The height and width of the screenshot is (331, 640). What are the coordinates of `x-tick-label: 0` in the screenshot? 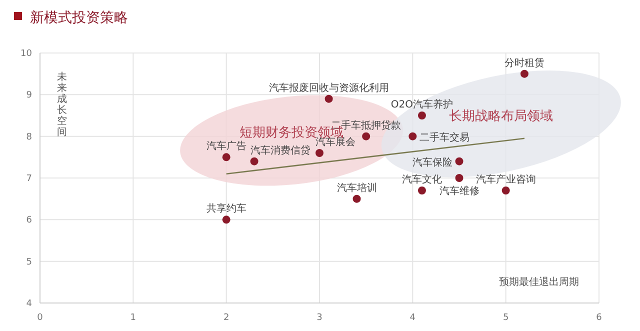 It's located at (40, 318).